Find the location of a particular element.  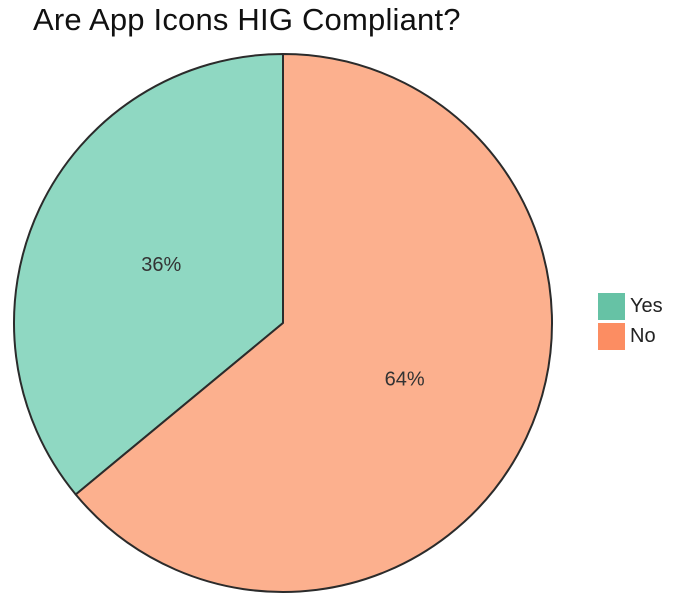

legend-item-no: No is located at coordinates (630, 336).